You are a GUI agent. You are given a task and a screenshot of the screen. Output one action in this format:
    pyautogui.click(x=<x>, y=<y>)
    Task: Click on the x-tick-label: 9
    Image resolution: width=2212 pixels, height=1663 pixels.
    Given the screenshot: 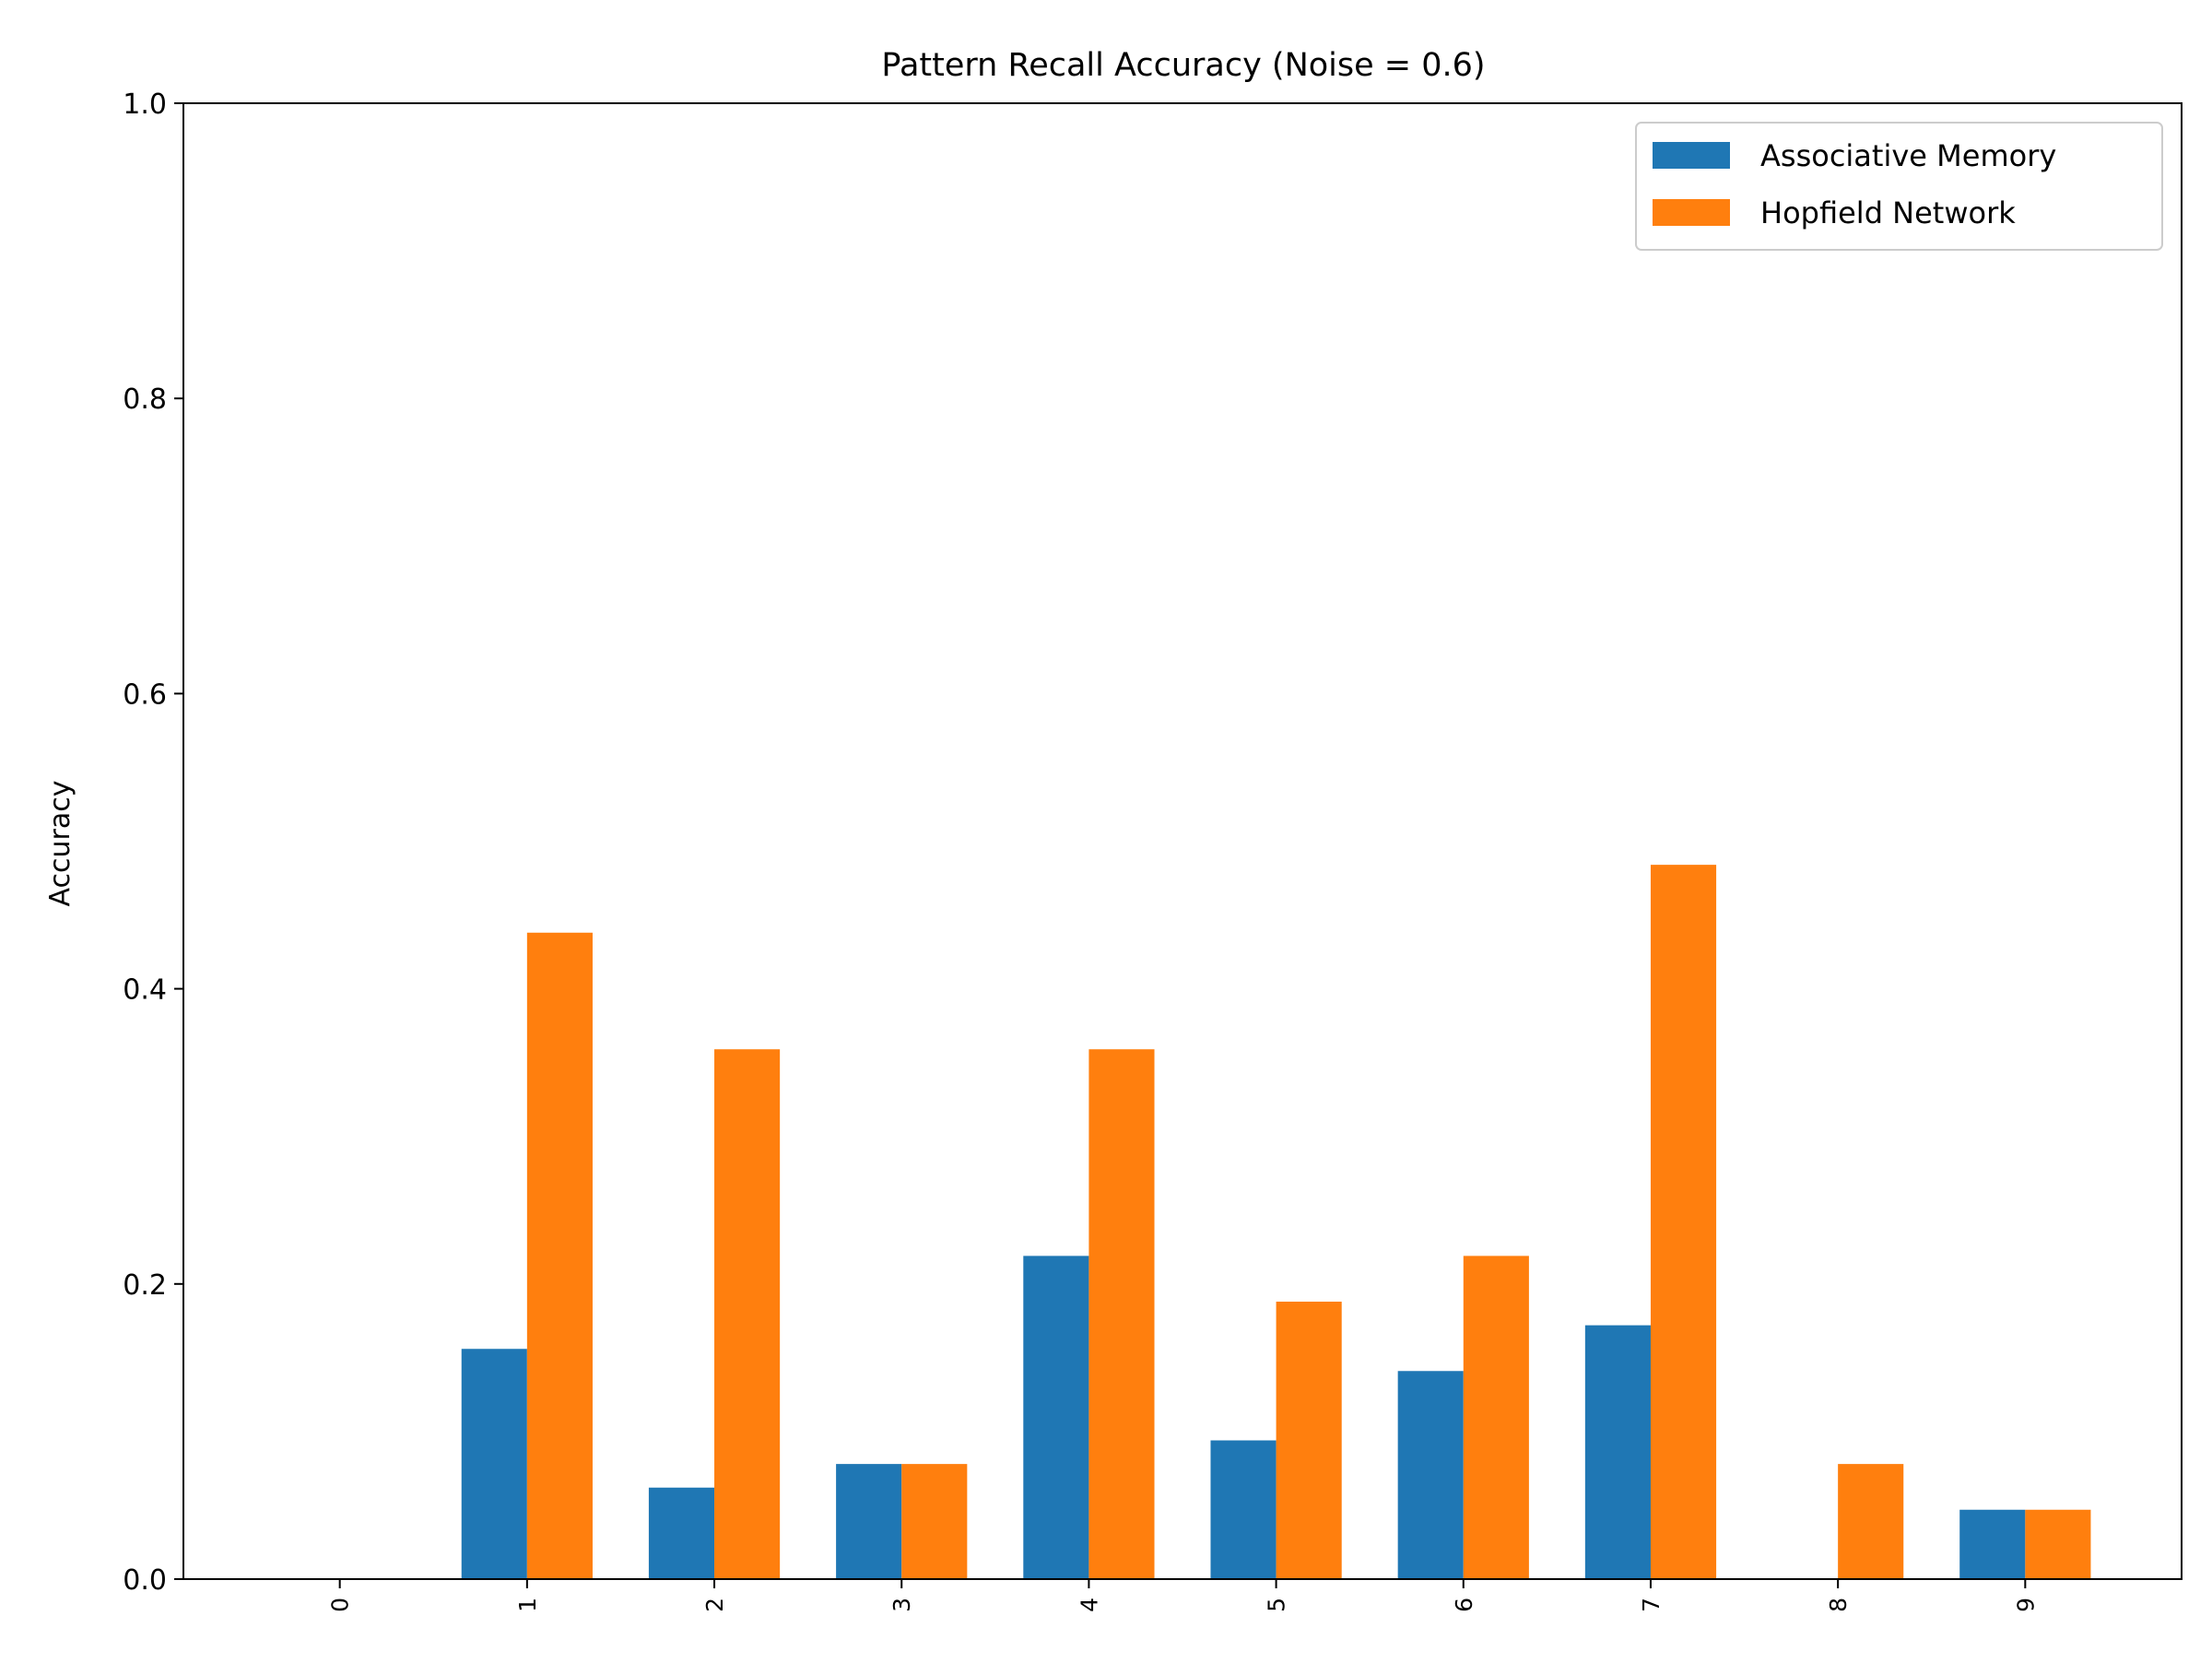 What is the action you would take?
    pyautogui.click(x=2025, y=1605)
    